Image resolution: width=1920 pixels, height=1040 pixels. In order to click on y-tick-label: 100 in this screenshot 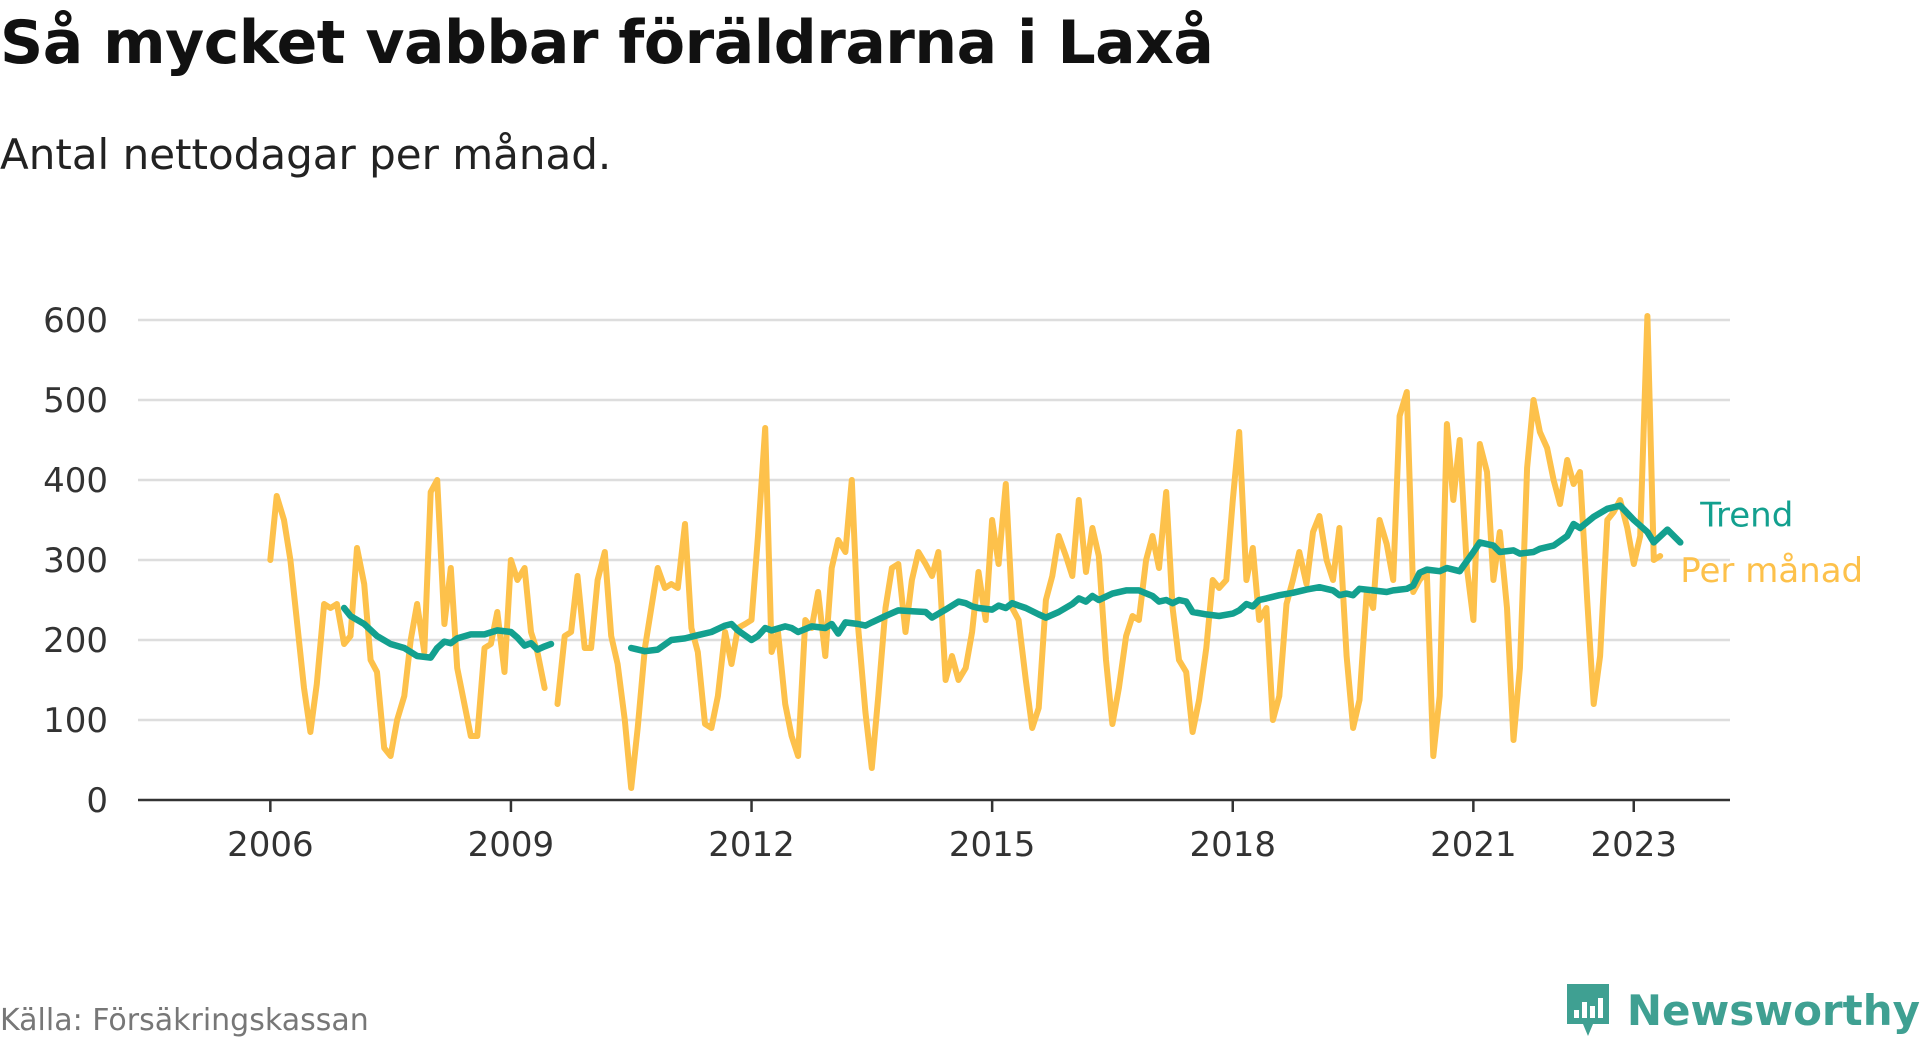, I will do `click(75, 721)`.